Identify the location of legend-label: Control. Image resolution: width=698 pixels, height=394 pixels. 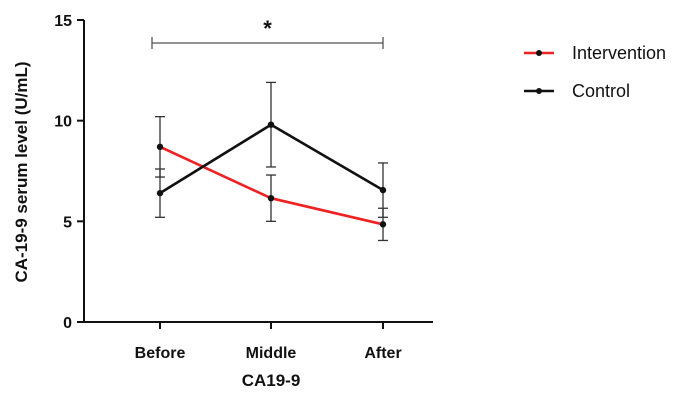
(601, 91).